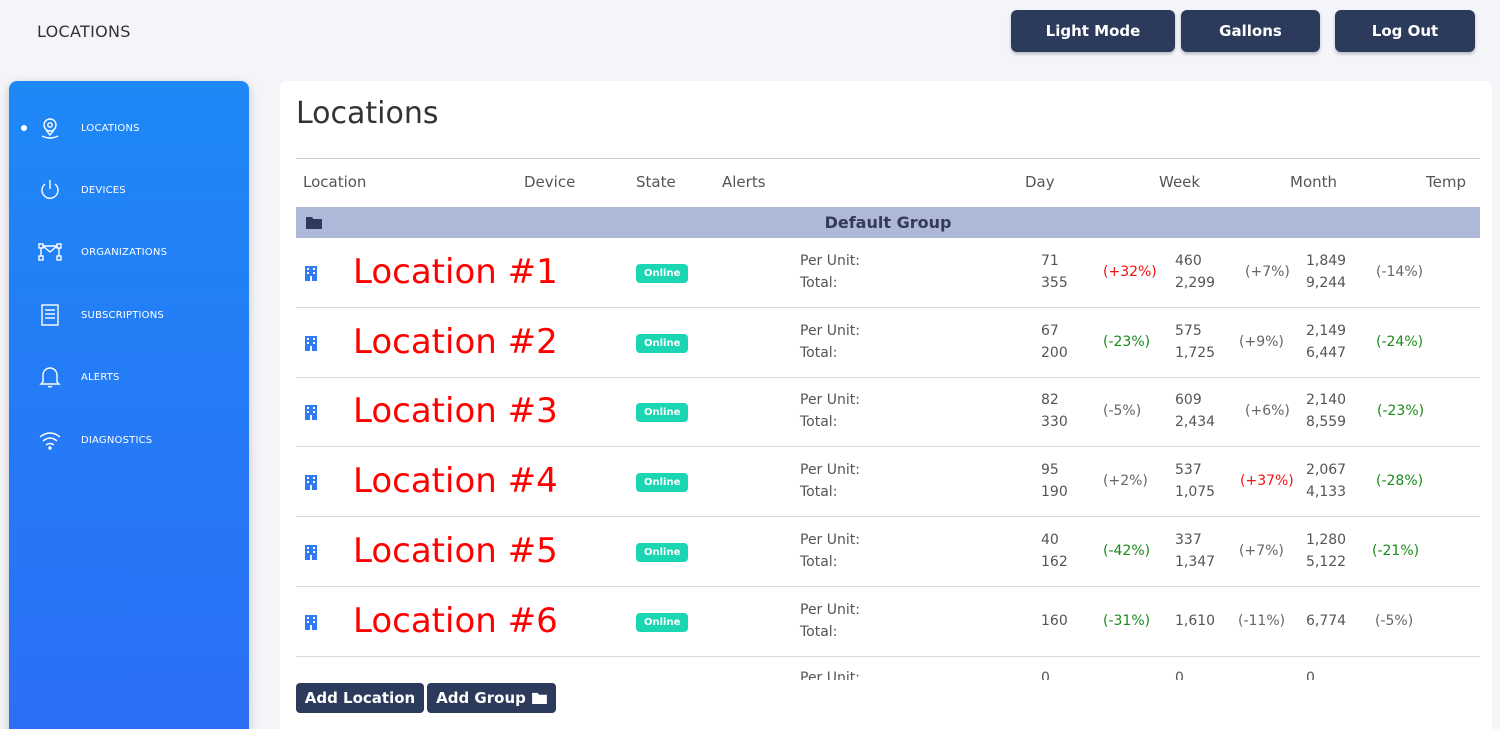  I want to click on month-value: 0, so click(1310, 675).